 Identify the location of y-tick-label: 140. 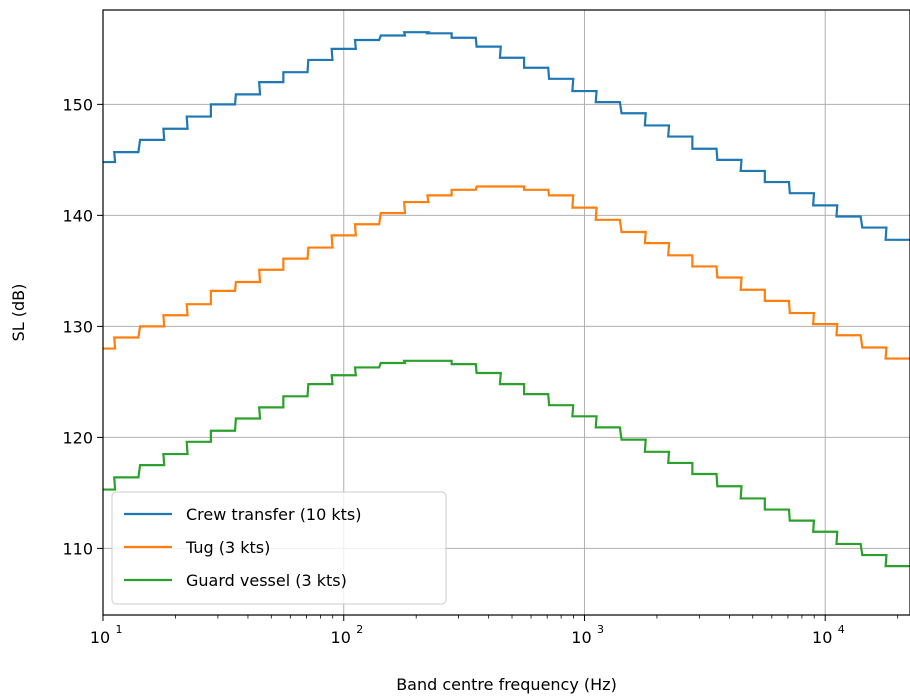
(77, 215).